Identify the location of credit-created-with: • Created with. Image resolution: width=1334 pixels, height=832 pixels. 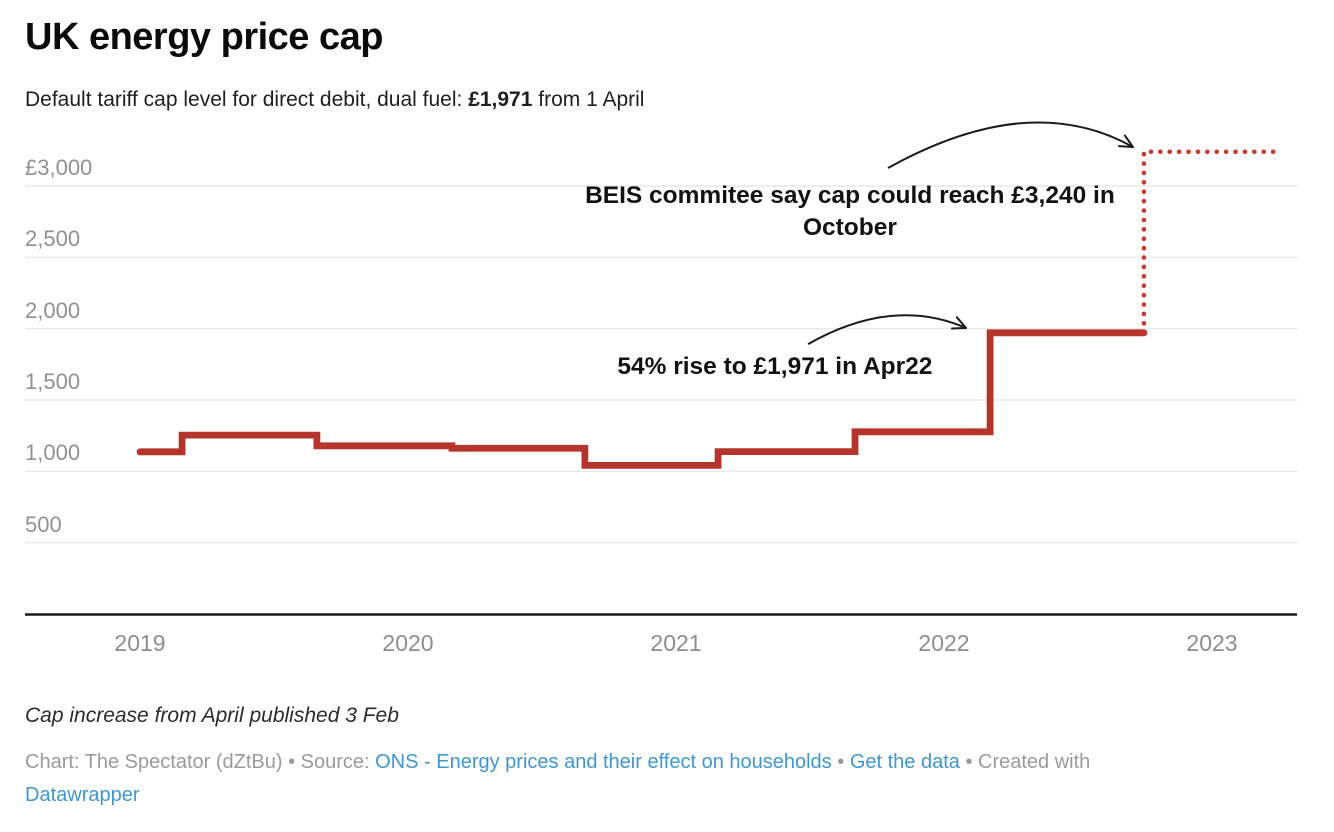
(1025, 762).